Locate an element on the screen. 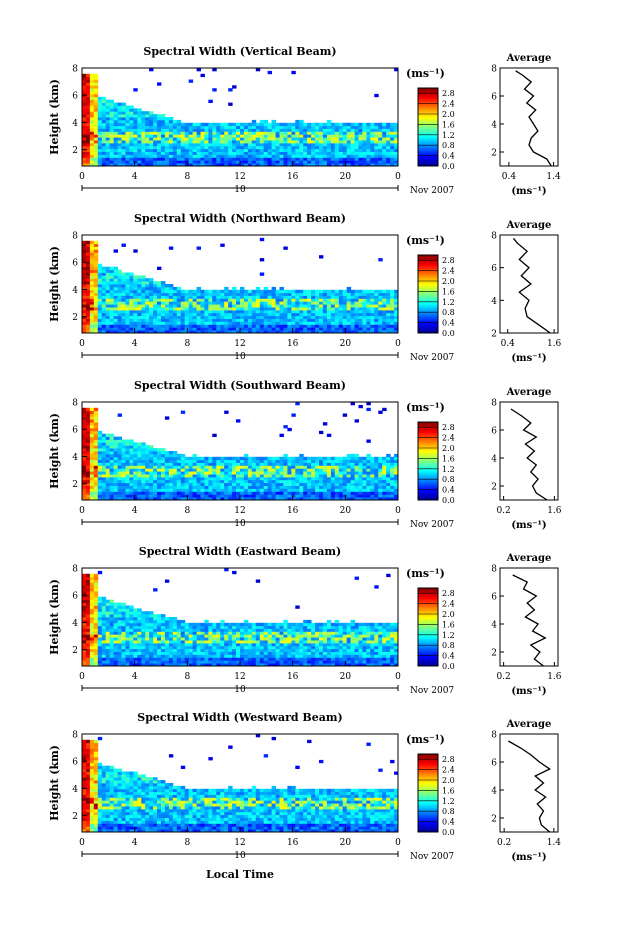 The width and height of the screenshot is (618, 929). colorbar-tick-label: 0.0 is located at coordinates (448, 166).